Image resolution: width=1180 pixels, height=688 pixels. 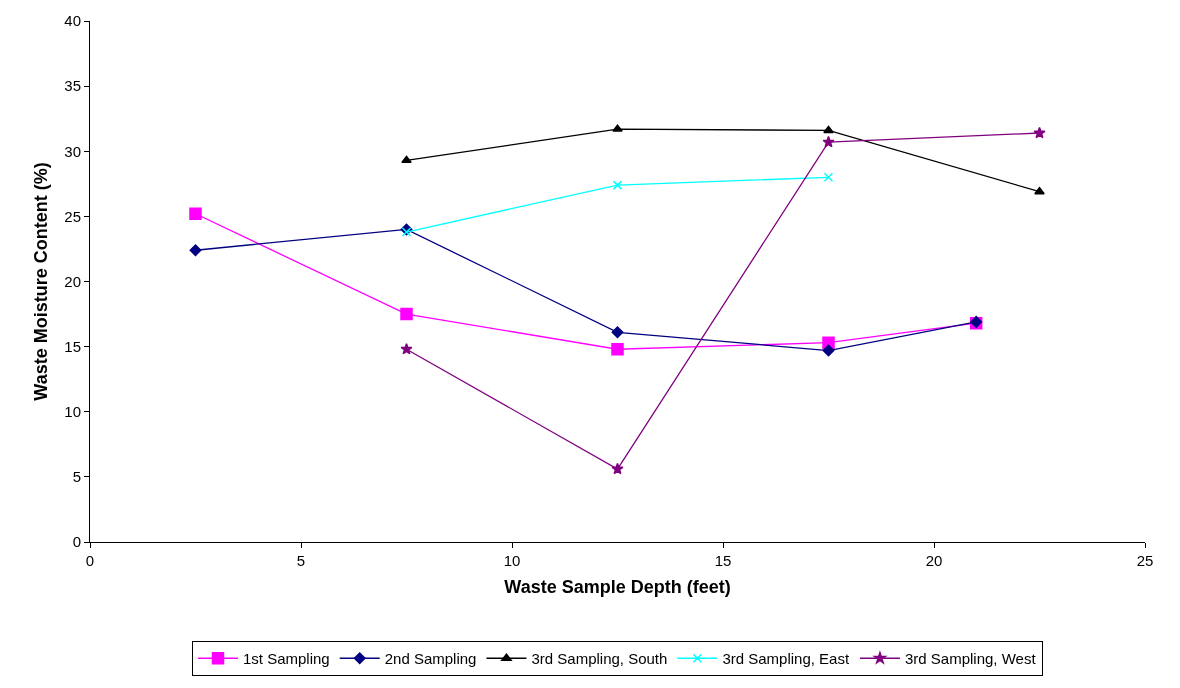 I want to click on legend-label: 3rd Sampling, South, so click(x=599, y=659).